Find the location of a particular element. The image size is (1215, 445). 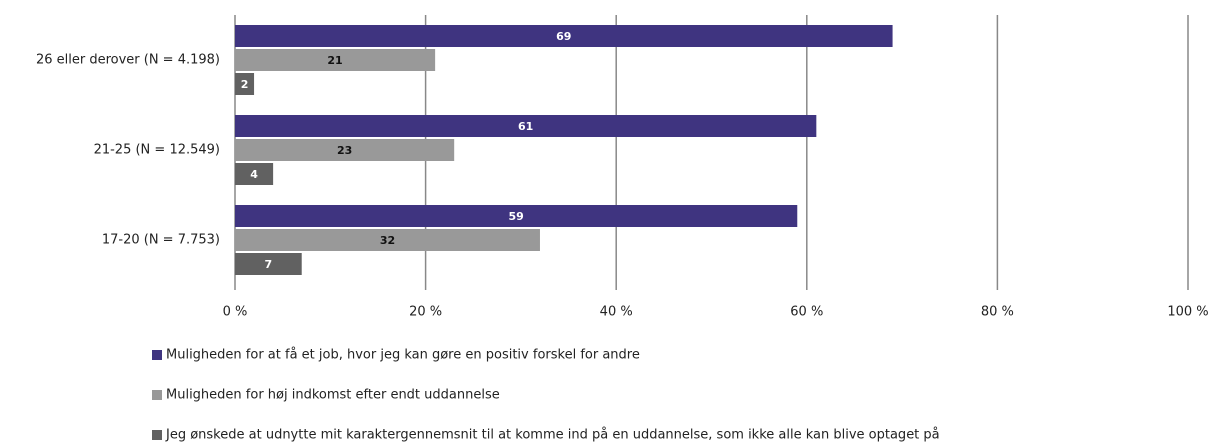

y-tick-label: 21-25 (N = 12.549) is located at coordinates (157, 150).